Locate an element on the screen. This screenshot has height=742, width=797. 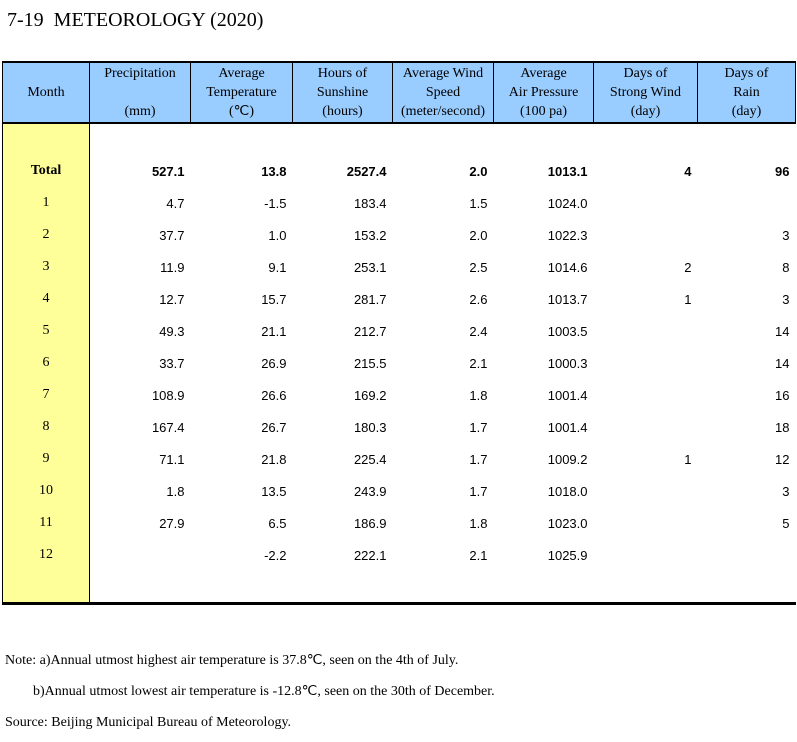
value-cell: 49.3 is located at coordinates (172, 331).